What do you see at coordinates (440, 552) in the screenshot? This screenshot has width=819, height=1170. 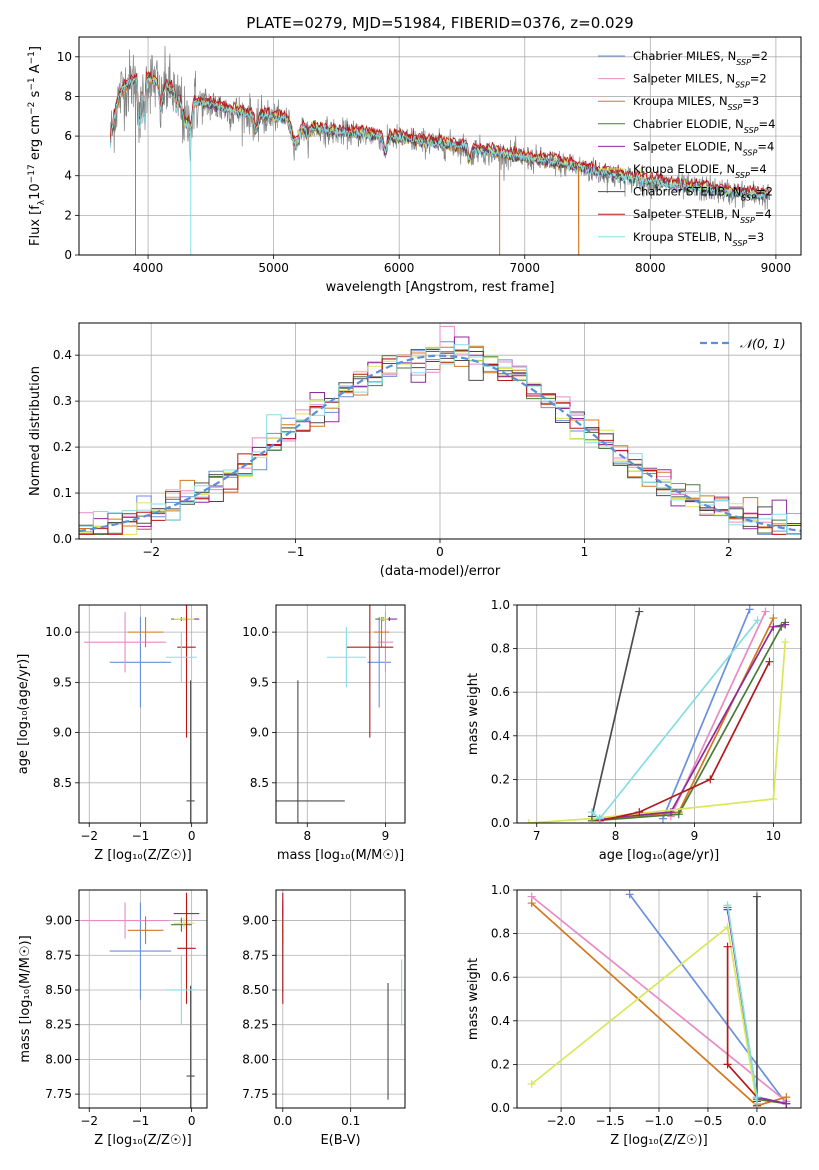 I see `x-tick-label: 0` at bounding box center [440, 552].